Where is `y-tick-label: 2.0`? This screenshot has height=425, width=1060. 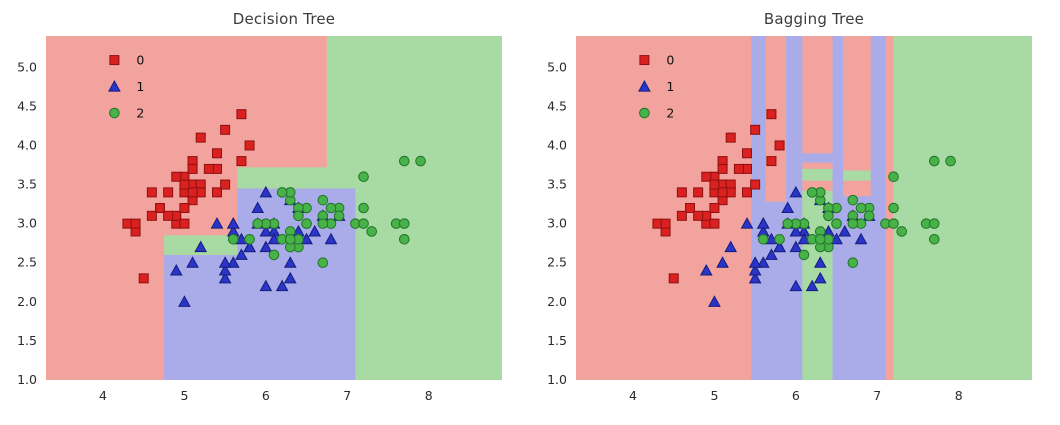
y-tick-label: 2.0 is located at coordinates (557, 301).